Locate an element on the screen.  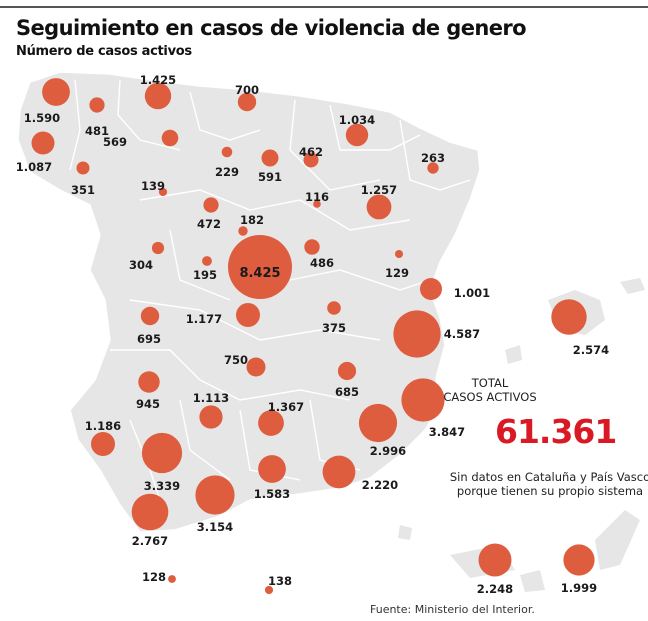
source-credit: Fuente: Ministerio del Interior. is located at coordinates (452, 609).